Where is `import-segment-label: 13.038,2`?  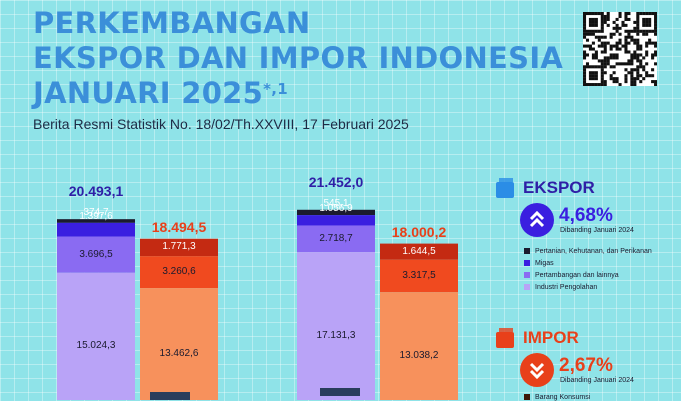 import-segment-label: 13.038,2 is located at coordinates (419, 356).